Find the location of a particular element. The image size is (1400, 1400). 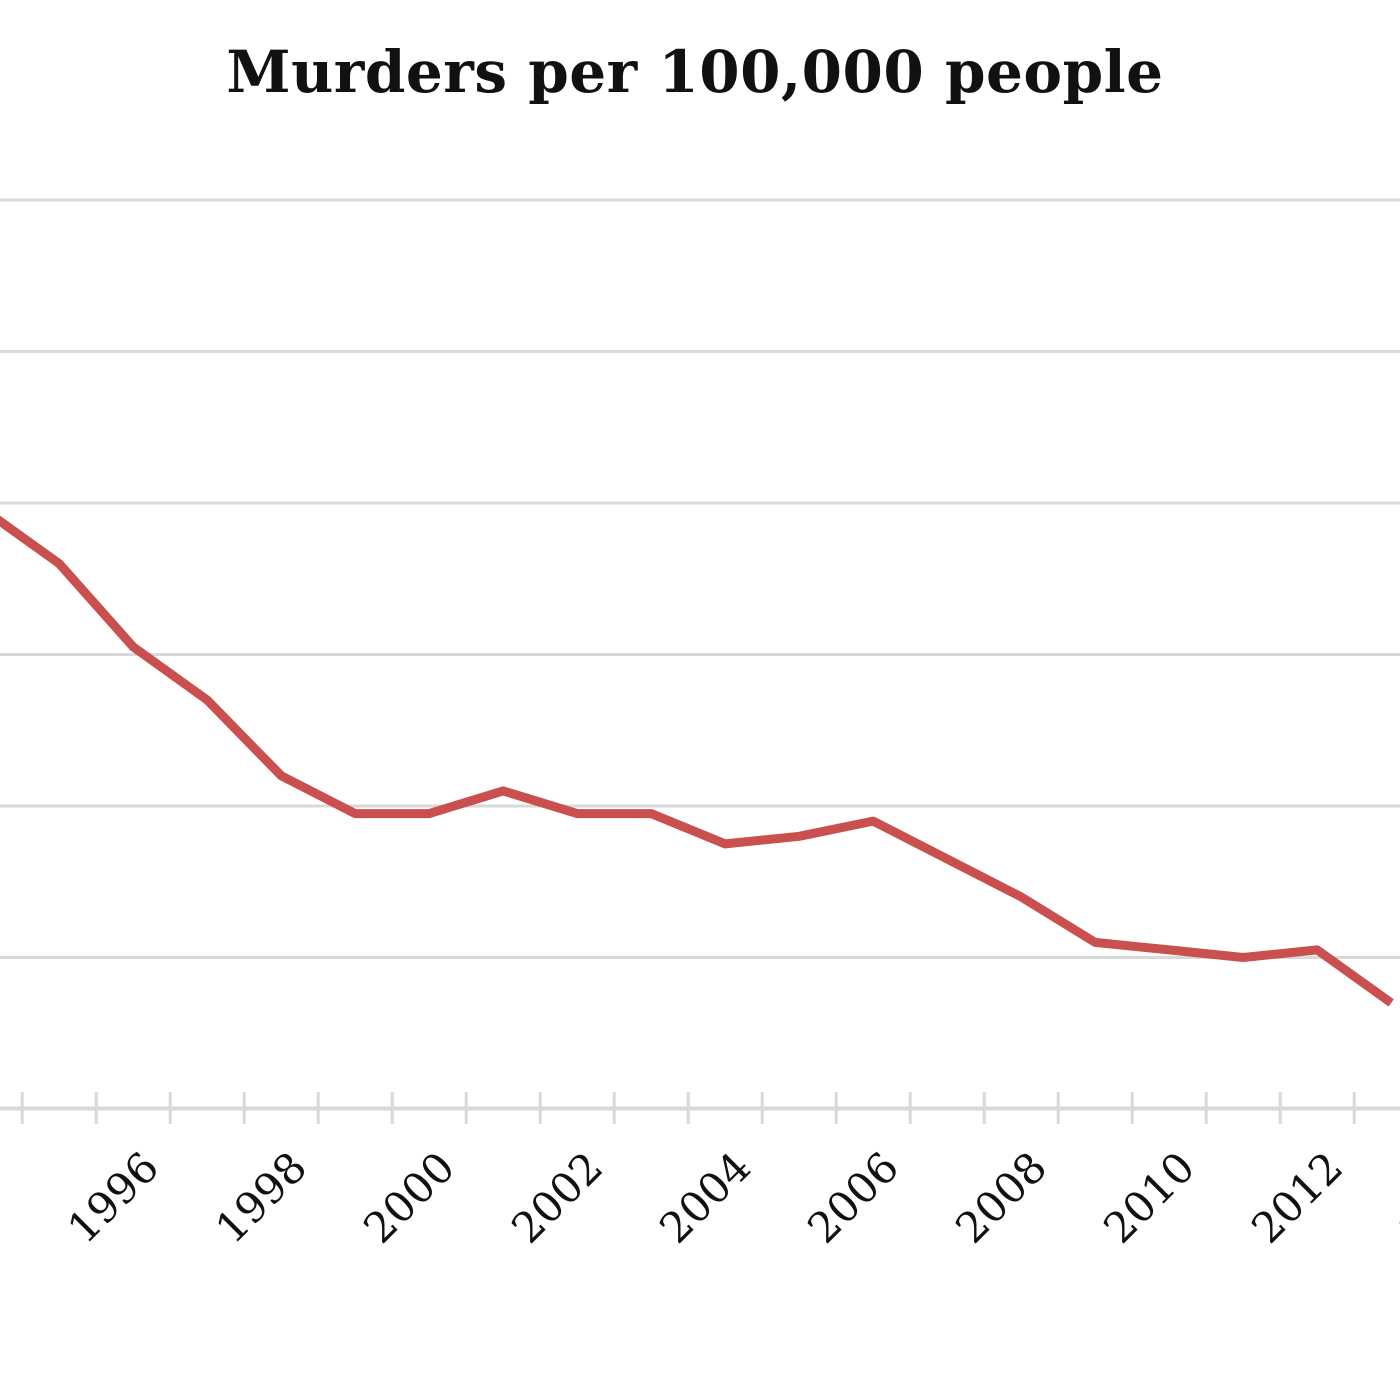

x-tick-label: 2000 is located at coordinates (409, 1197).